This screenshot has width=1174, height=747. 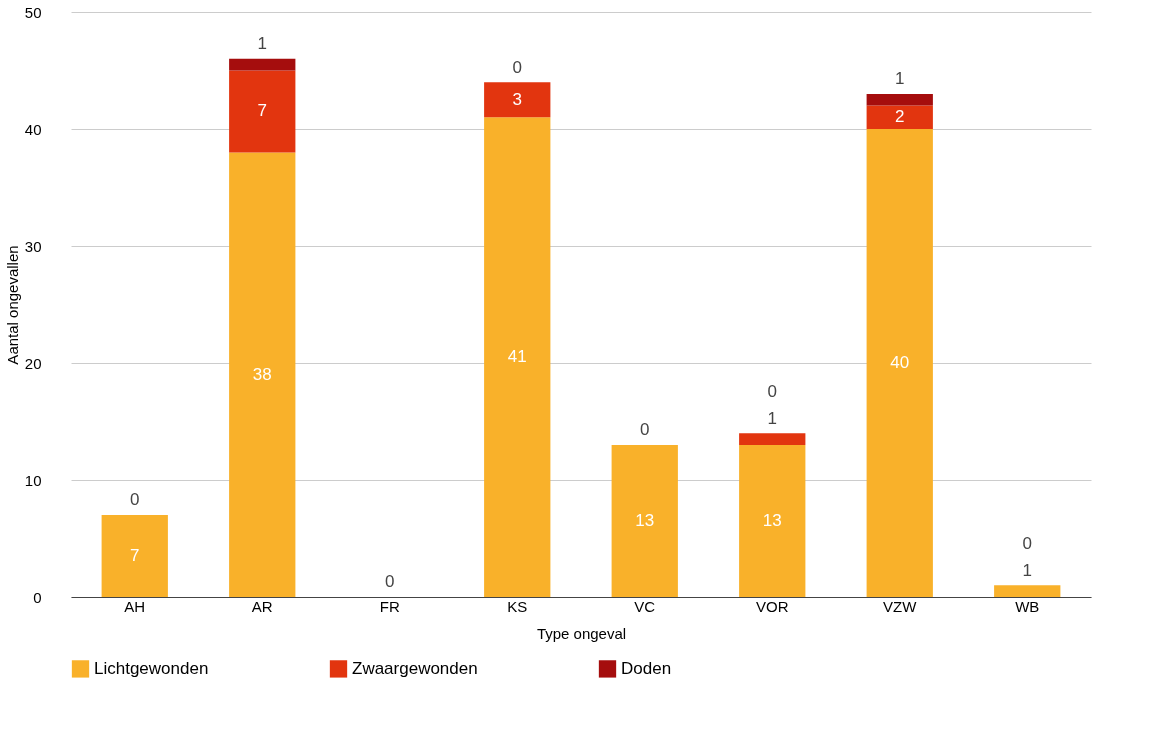 What do you see at coordinates (37, 597) in the screenshot?
I see `y-tick-label: 0` at bounding box center [37, 597].